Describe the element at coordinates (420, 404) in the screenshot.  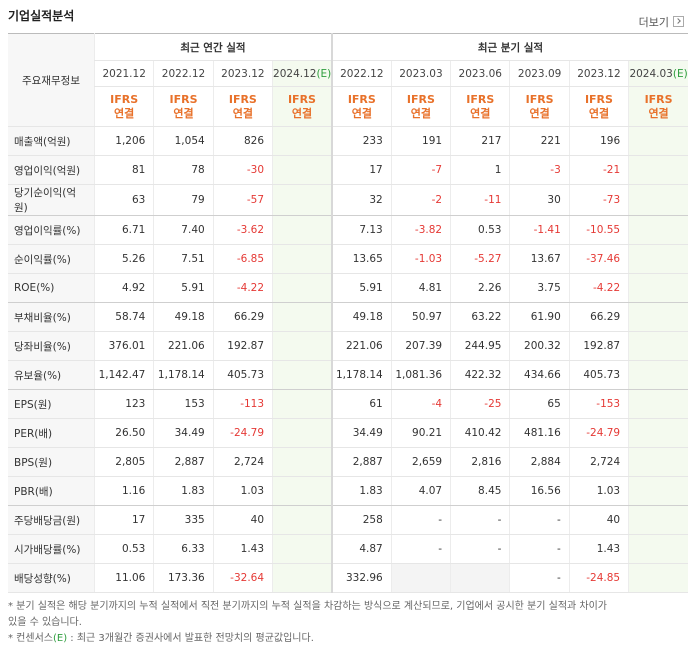
I see `value-cell: -4` at that location.